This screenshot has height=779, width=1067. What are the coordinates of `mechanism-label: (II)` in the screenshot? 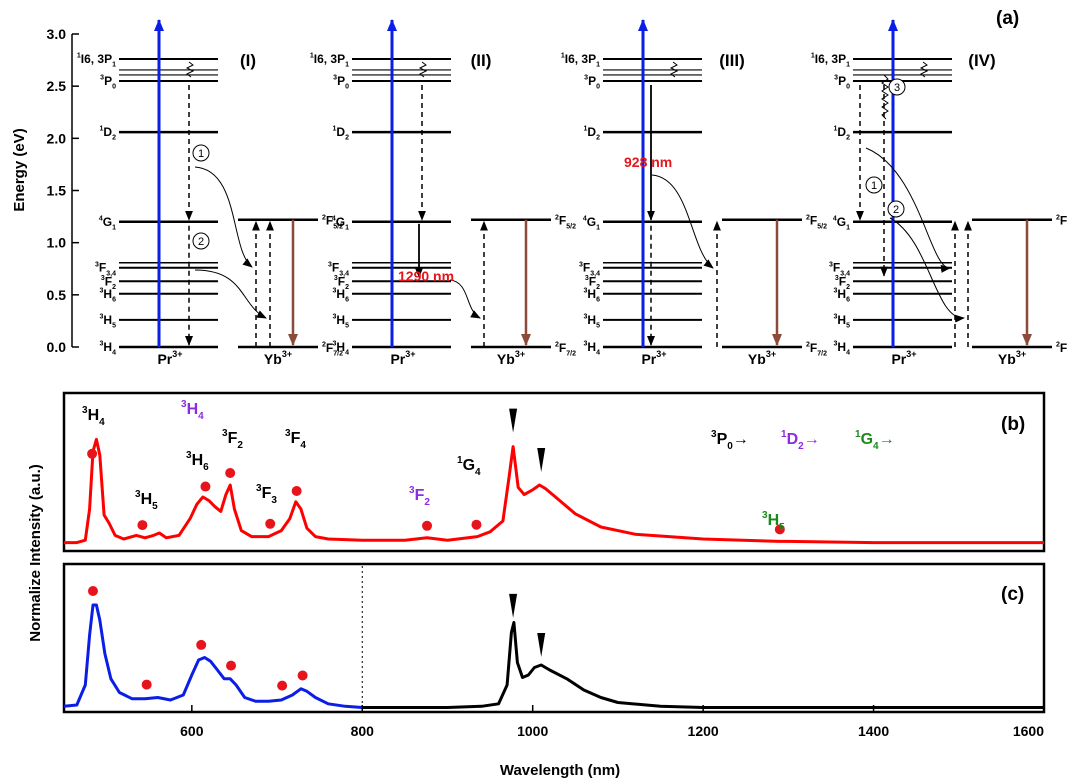 It's located at (481, 60).